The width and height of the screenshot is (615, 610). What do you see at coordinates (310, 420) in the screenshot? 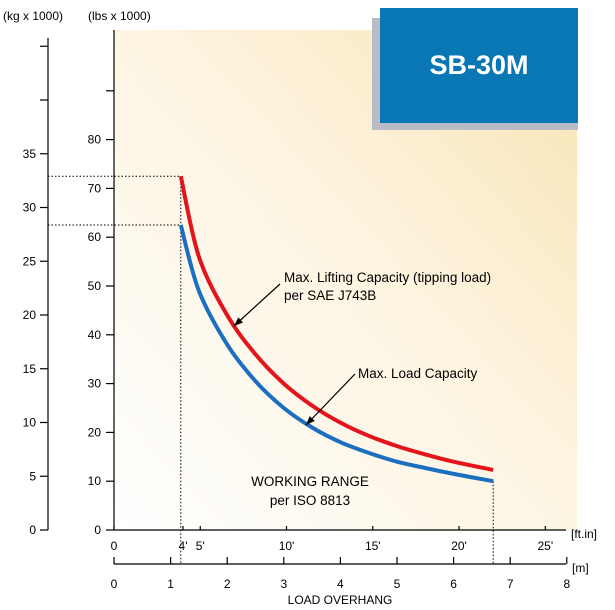
I see `arrow-load-capacity-head` at bounding box center [310, 420].